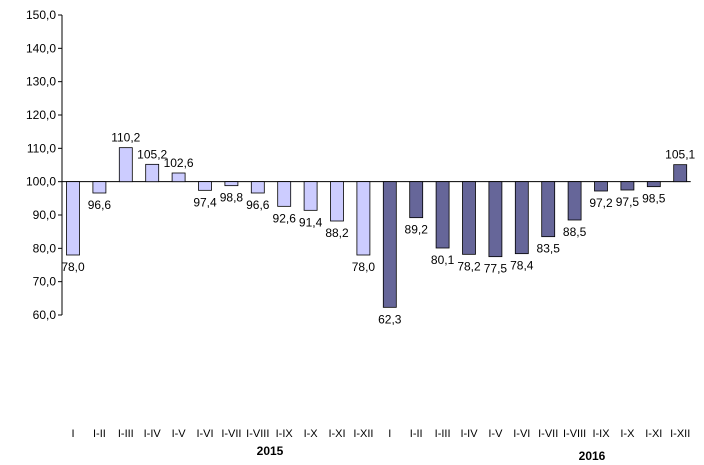 Image resolution: width=704 pixels, height=465 pixels. Describe the element at coordinates (285, 218) in the screenshot. I see `data-label: 92,6` at that location.